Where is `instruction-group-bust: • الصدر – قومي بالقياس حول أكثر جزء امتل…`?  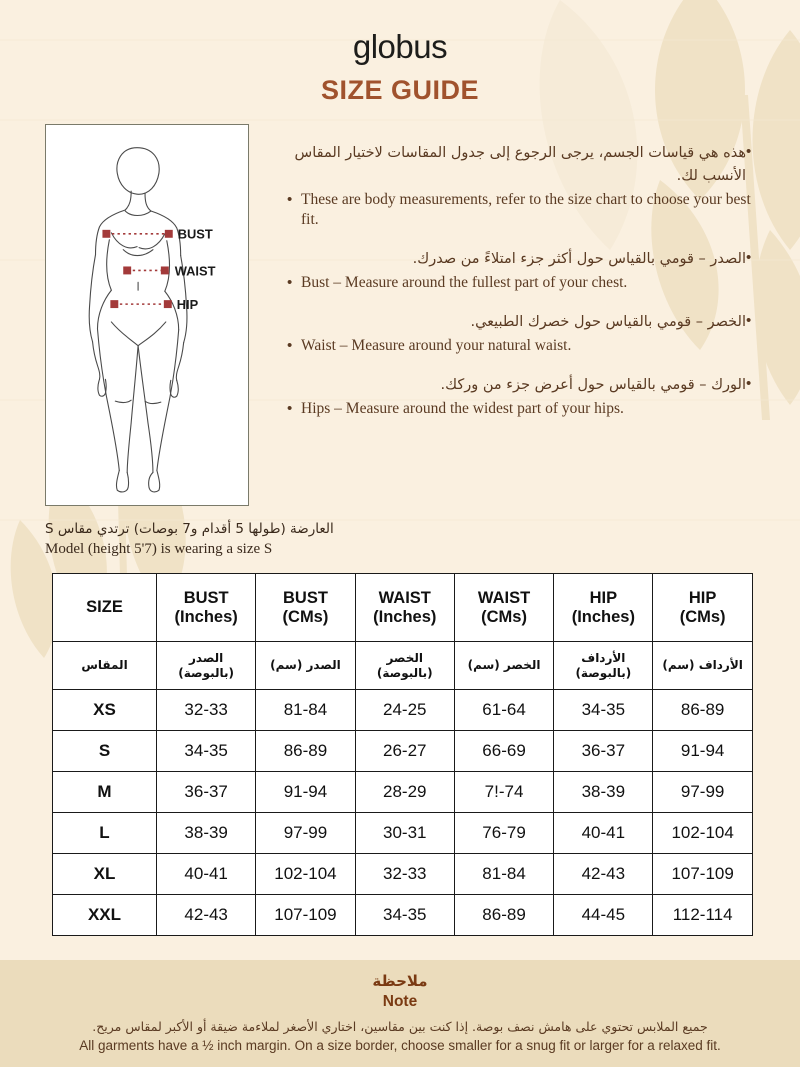
instruction-group-bust: • الصدر – قومي بالقياس حول أكثر جزء امتل… is located at coordinates (523, 270).